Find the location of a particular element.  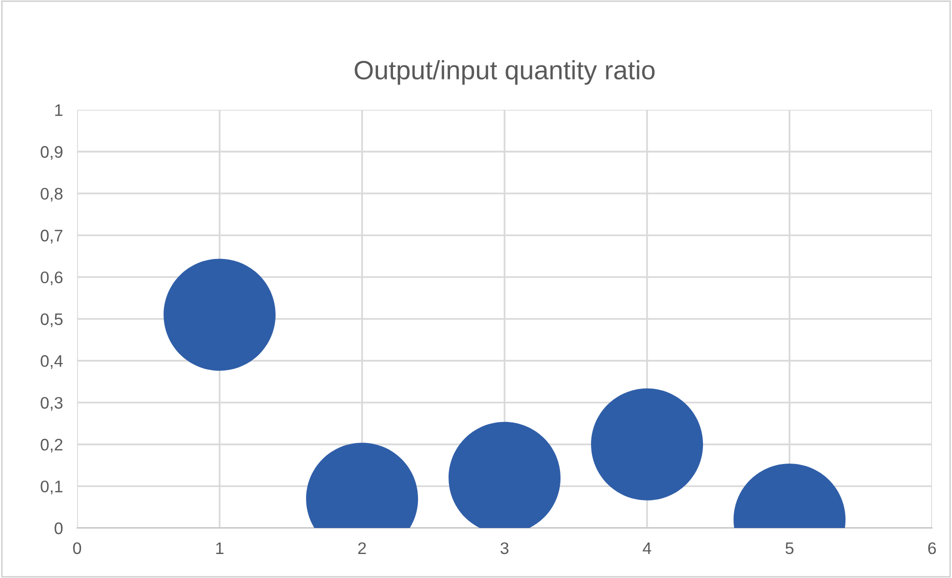

x-tick-label: 2 is located at coordinates (362, 548).